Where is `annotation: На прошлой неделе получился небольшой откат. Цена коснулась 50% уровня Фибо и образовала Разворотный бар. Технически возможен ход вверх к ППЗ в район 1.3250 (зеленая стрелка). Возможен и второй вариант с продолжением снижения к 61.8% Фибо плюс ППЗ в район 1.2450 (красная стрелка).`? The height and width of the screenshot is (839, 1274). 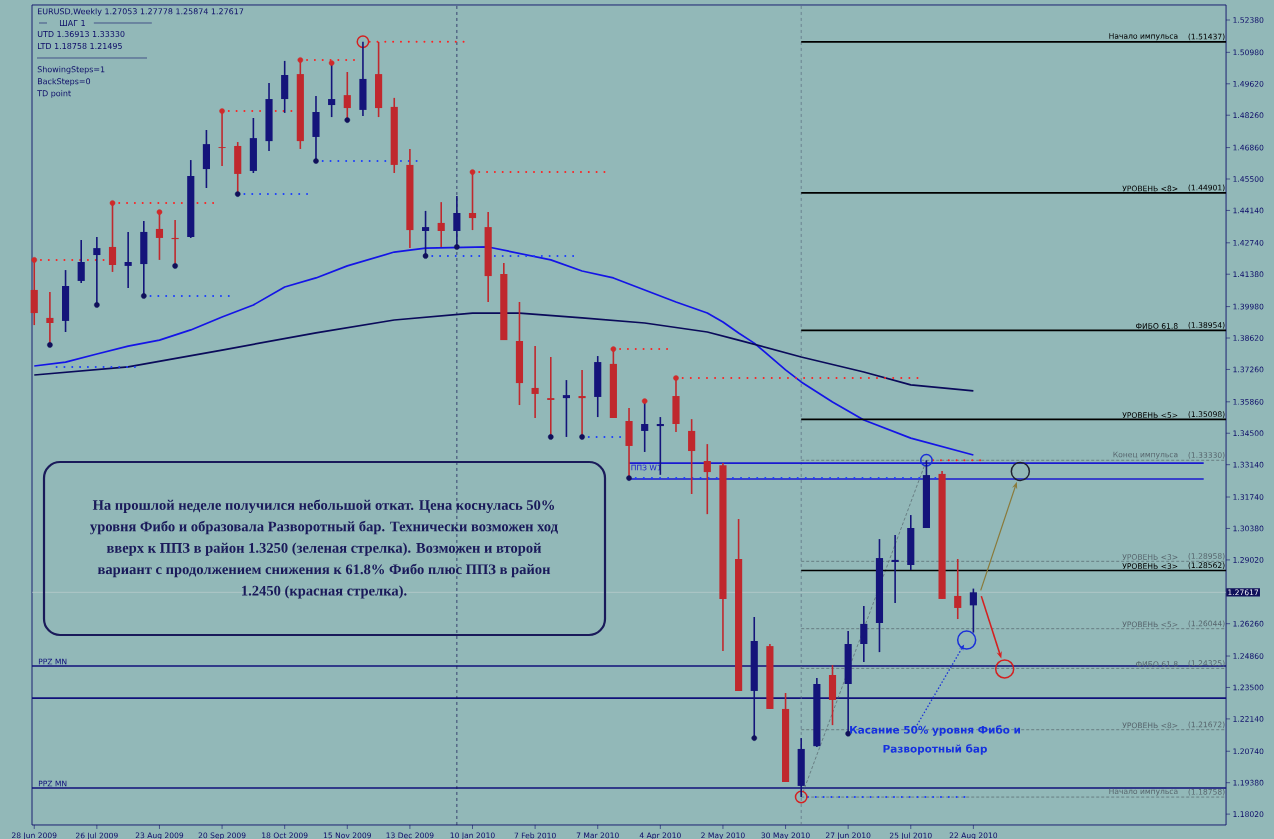
annotation: На прошлой неделе получился небольшой откат. Цена коснулась 50% уровня Фибо и образовала Разворотный бар. Технически возможен ход вверх к ППЗ в район 1.3250 (зеленая стрелка). Возможен и второй вариант с продолжением снижения к 61.8% Фибо плюс ППЗ в район 1.2450 (красная стрелка). is located at coordinates (324, 549).